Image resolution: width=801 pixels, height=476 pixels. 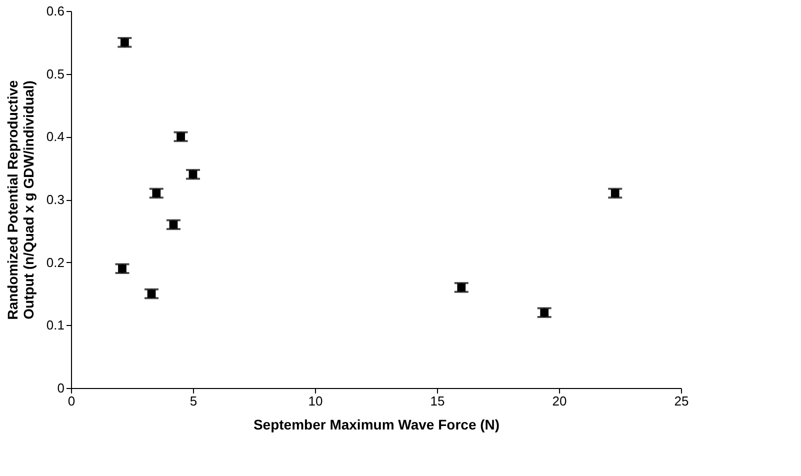 I want to click on y-tick-label: 0.5, so click(x=55, y=74).